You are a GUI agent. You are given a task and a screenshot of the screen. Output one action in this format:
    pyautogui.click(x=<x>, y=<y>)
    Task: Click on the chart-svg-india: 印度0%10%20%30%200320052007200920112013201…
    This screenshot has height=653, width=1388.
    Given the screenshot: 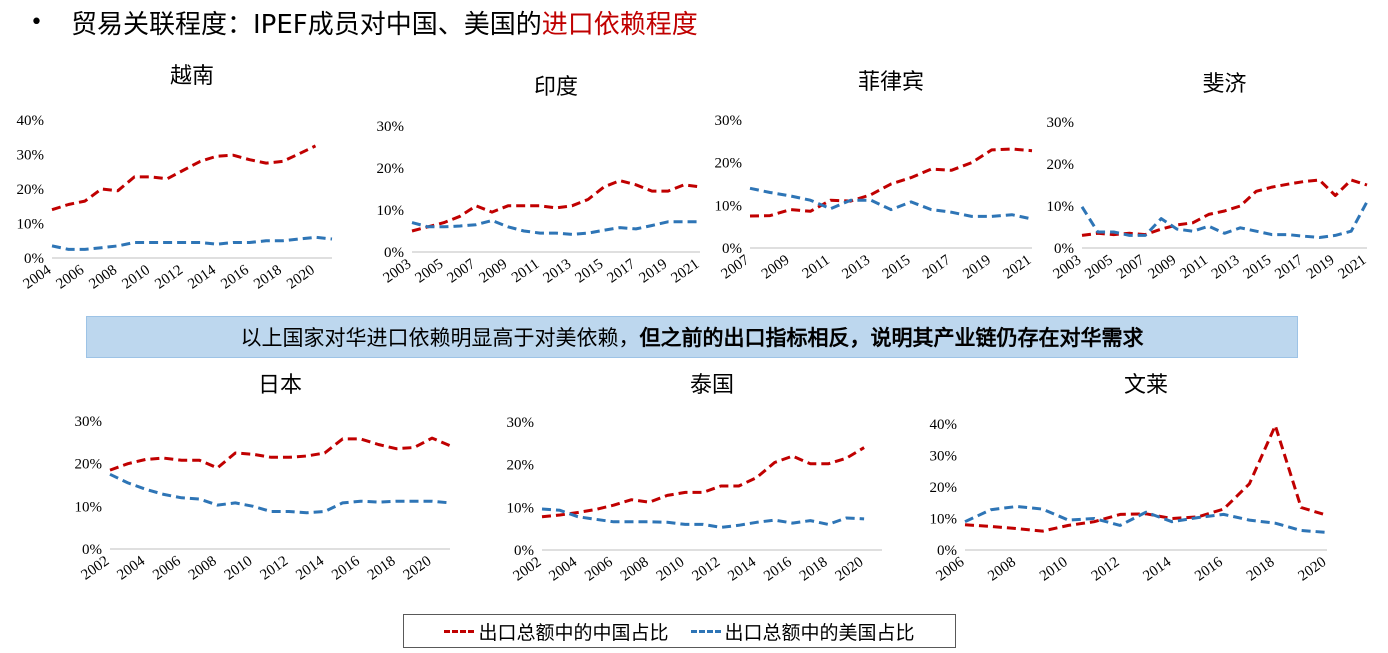 What is the action you would take?
    pyautogui.click(x=540, y=181)
    